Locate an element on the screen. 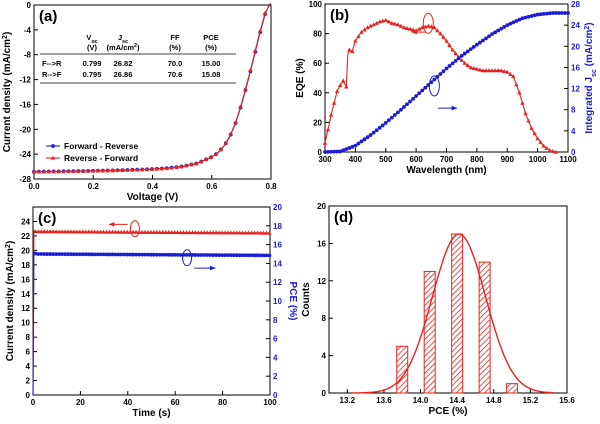 The width and height of the screenshot is (600, 424). x-axis-label: Wavelength (nm) is located at coordinates (446, 170).